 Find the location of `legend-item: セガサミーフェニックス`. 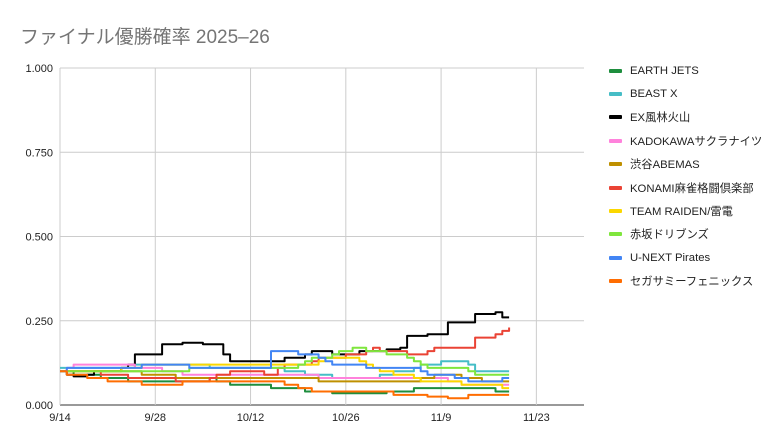

legend-item: セガサミーフェニックス is located at coordinates (691, 281).